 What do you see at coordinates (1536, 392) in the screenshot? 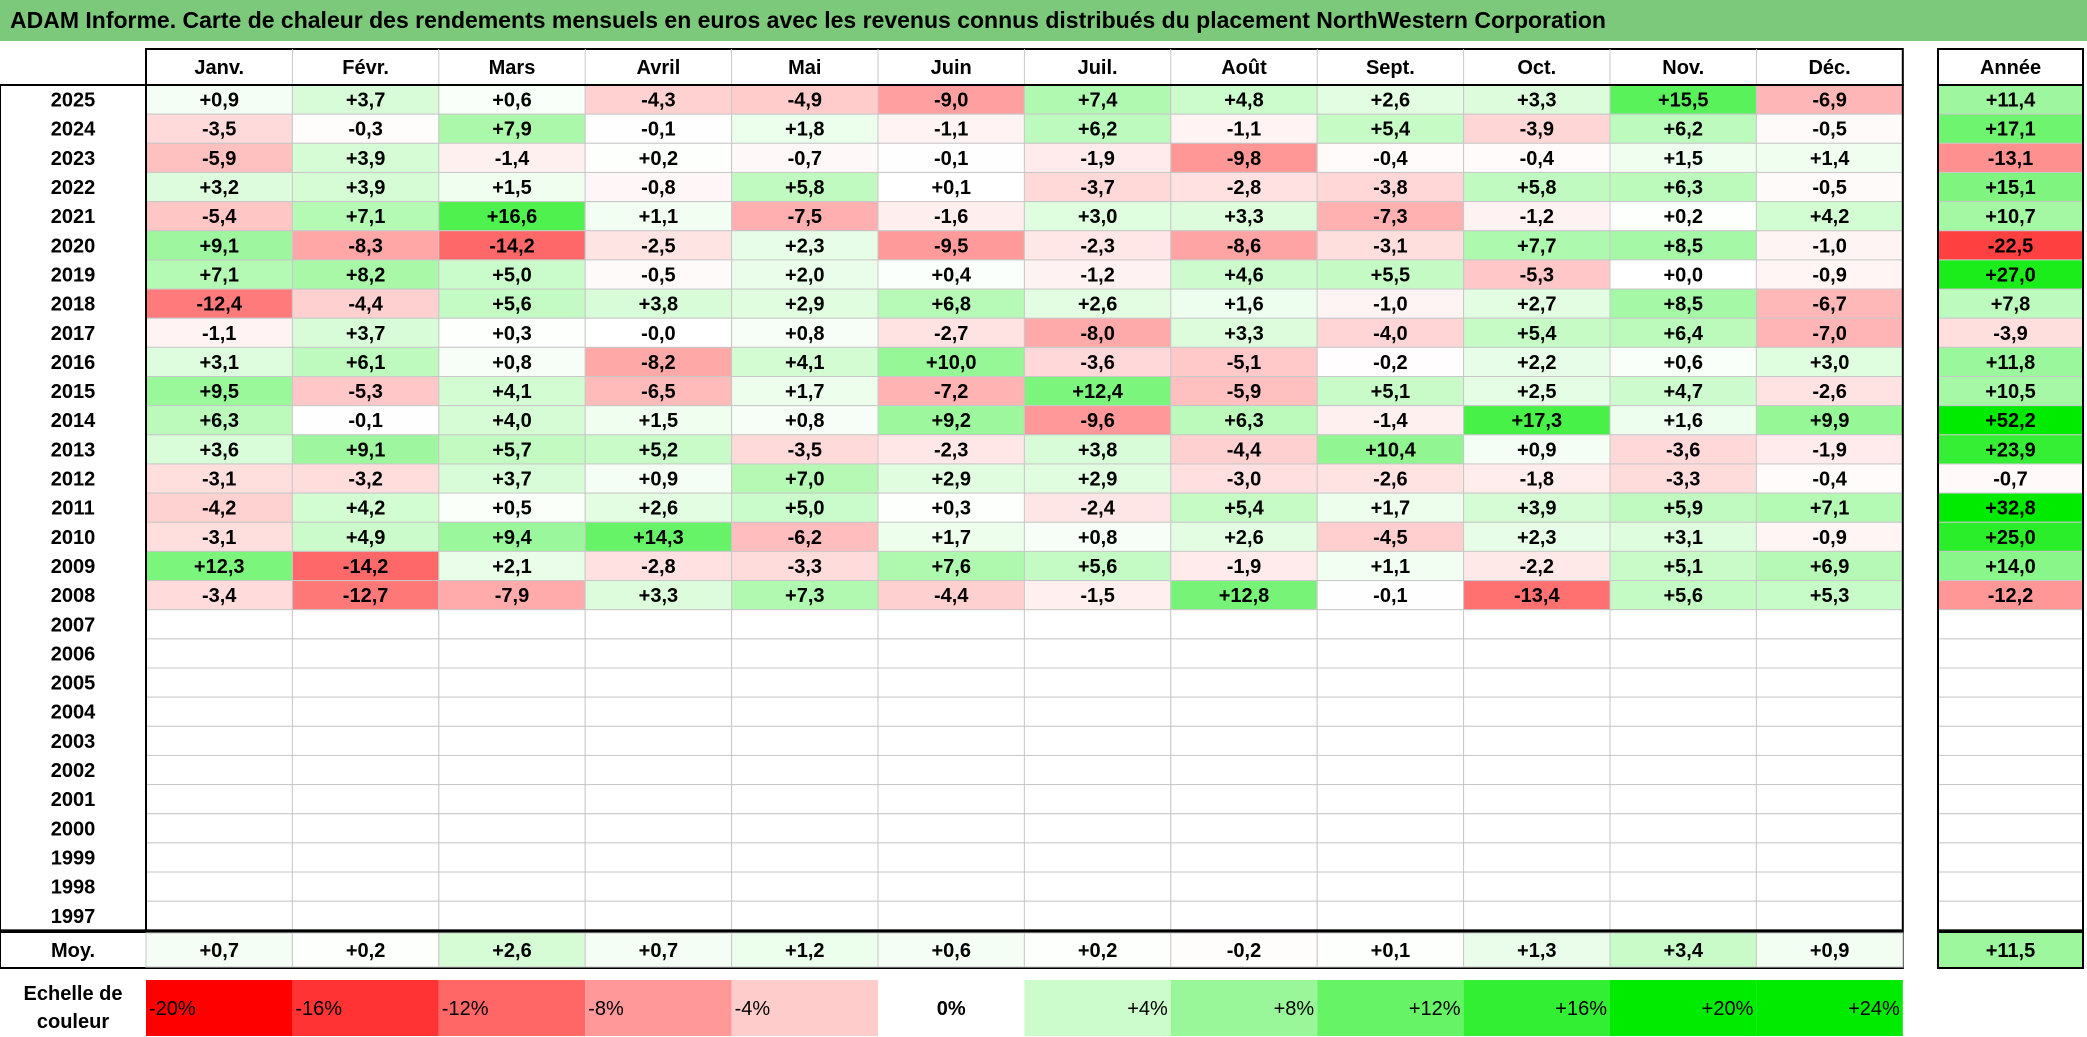
I see `cell-value: +2,5` at bounding box center [1536, 392].